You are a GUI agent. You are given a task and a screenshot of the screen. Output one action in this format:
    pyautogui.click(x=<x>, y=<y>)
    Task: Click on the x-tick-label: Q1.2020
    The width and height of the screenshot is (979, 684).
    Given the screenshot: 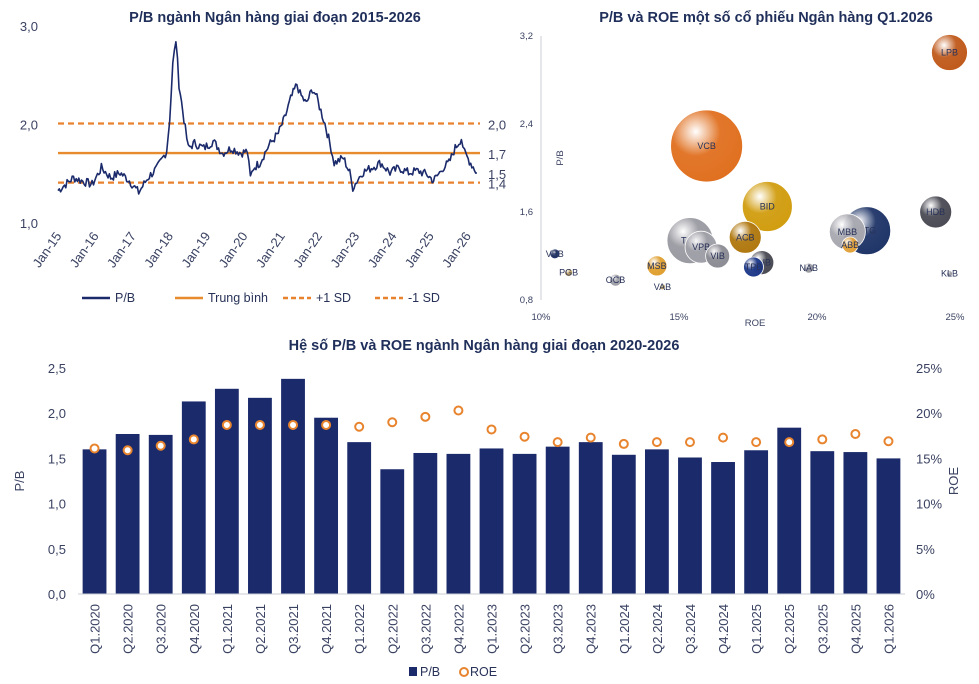 What is the action you would take?
    pyautogui.click(x=95, y=629)
    